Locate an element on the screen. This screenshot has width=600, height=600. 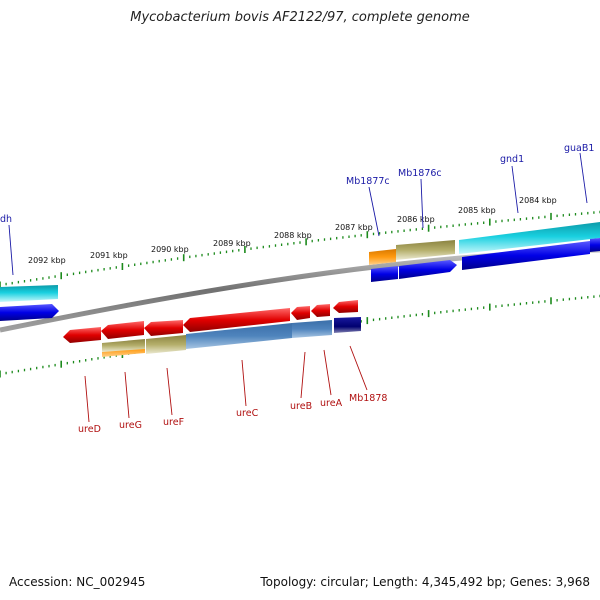
cds-urec is located at coordinates (236, 320).